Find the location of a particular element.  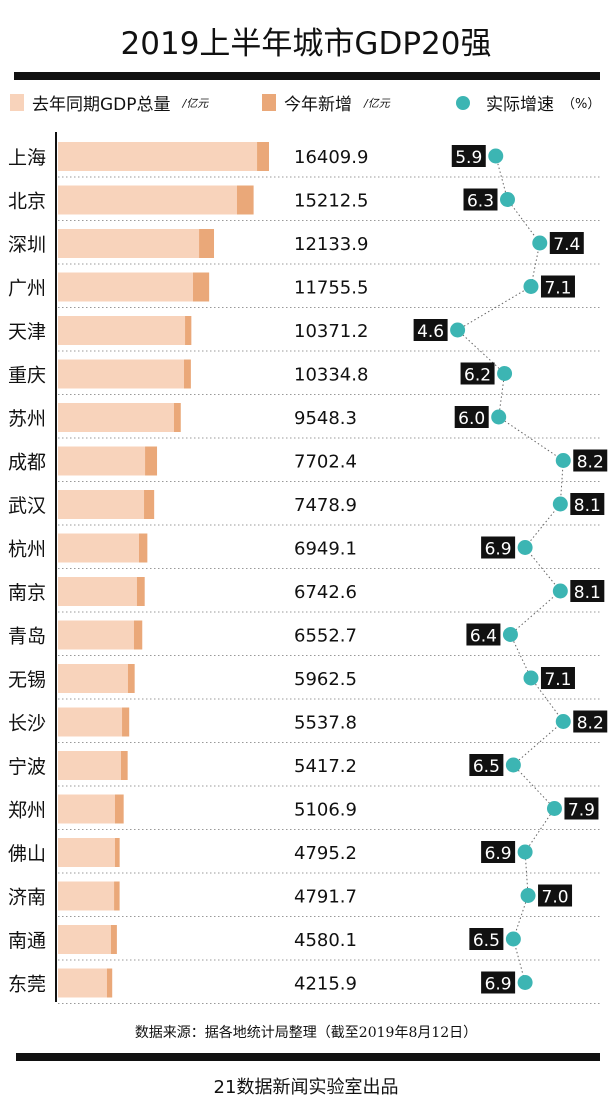

growth-label: 6.0 is located at coordinates (471, 419).